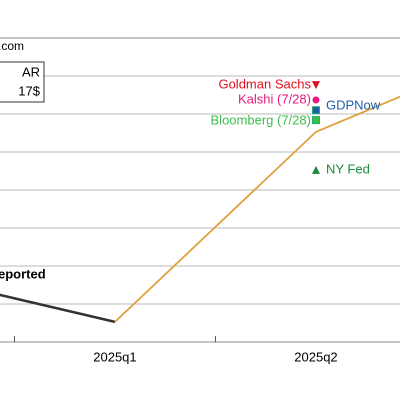 The image size is (400, 405). I want to click on x-tick-label: 2025q1, so click(114, 356).